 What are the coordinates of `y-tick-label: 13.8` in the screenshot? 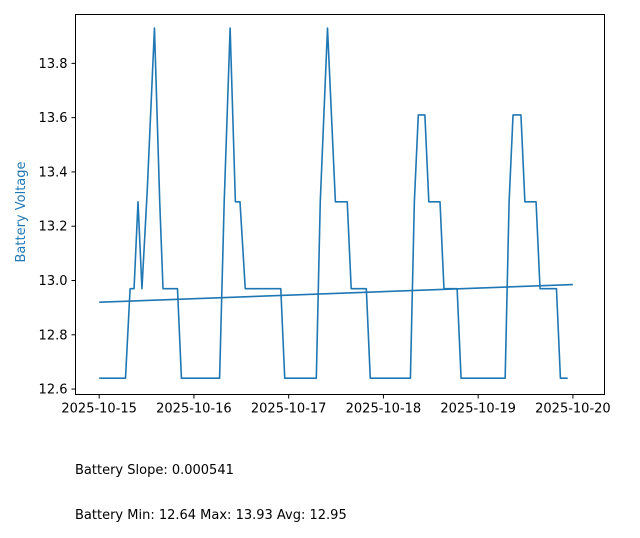 It's located at (53, 64).